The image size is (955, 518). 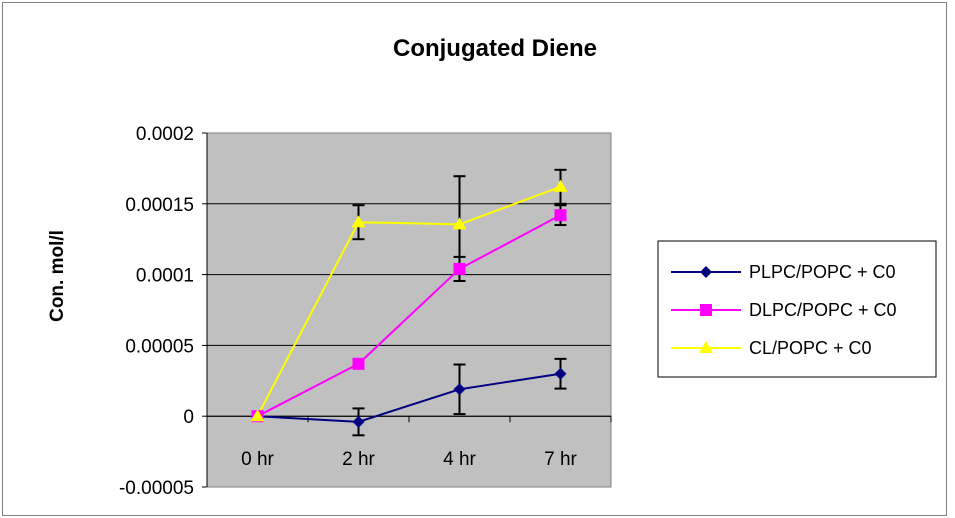 I want to click on x-tick-label: 4 hr, so click(x=459, y=459).